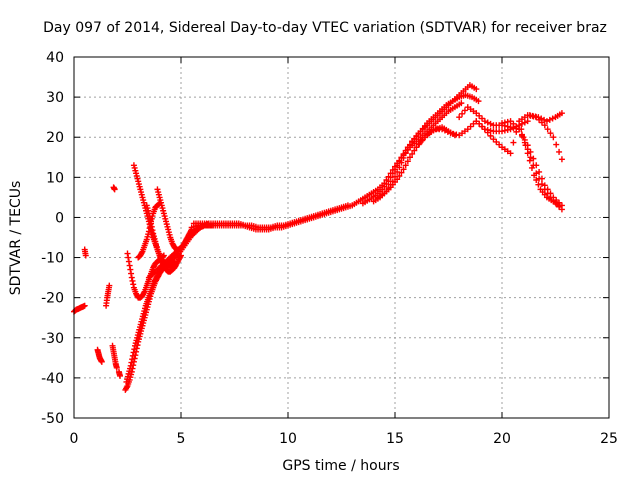 The width and height of the screenshot is (640, 480). Describe the element at coordinates (52, 419) in the screenshot. I see `y-tick-label: -50` at that location.